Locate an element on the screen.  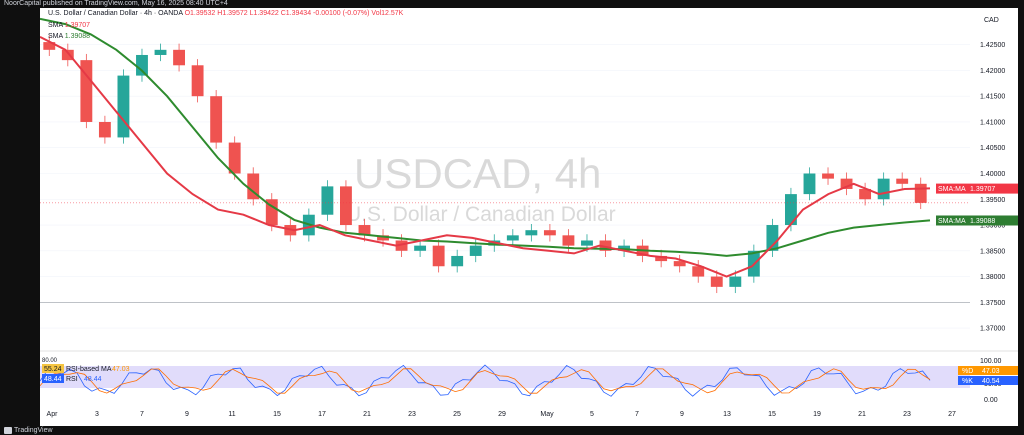
time-tick-label: 15 is located at coordinates (277, 414).